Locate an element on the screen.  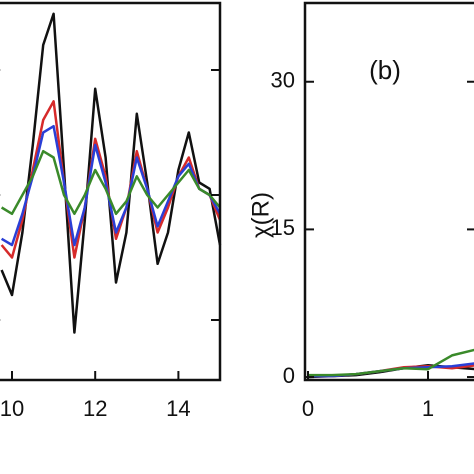
x-tick-label: 10 is located at coordinates (12, 408).